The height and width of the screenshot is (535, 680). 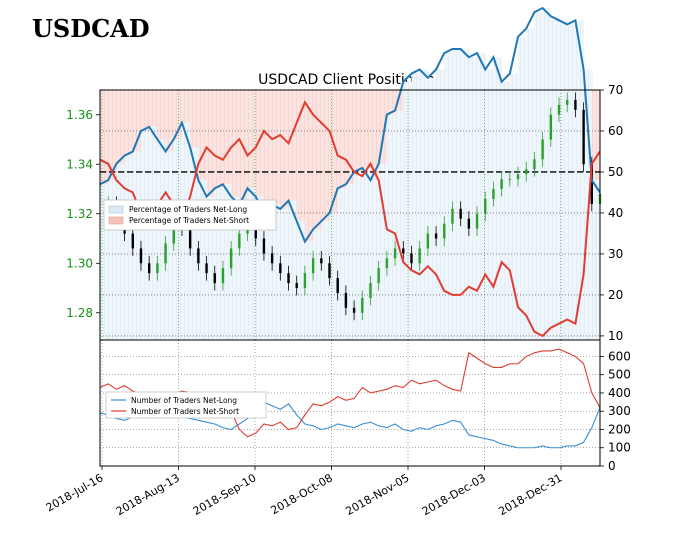 I want to click on legend-label-net-long: Percentage of Traders Net-Long, so click(x=188, y=209).